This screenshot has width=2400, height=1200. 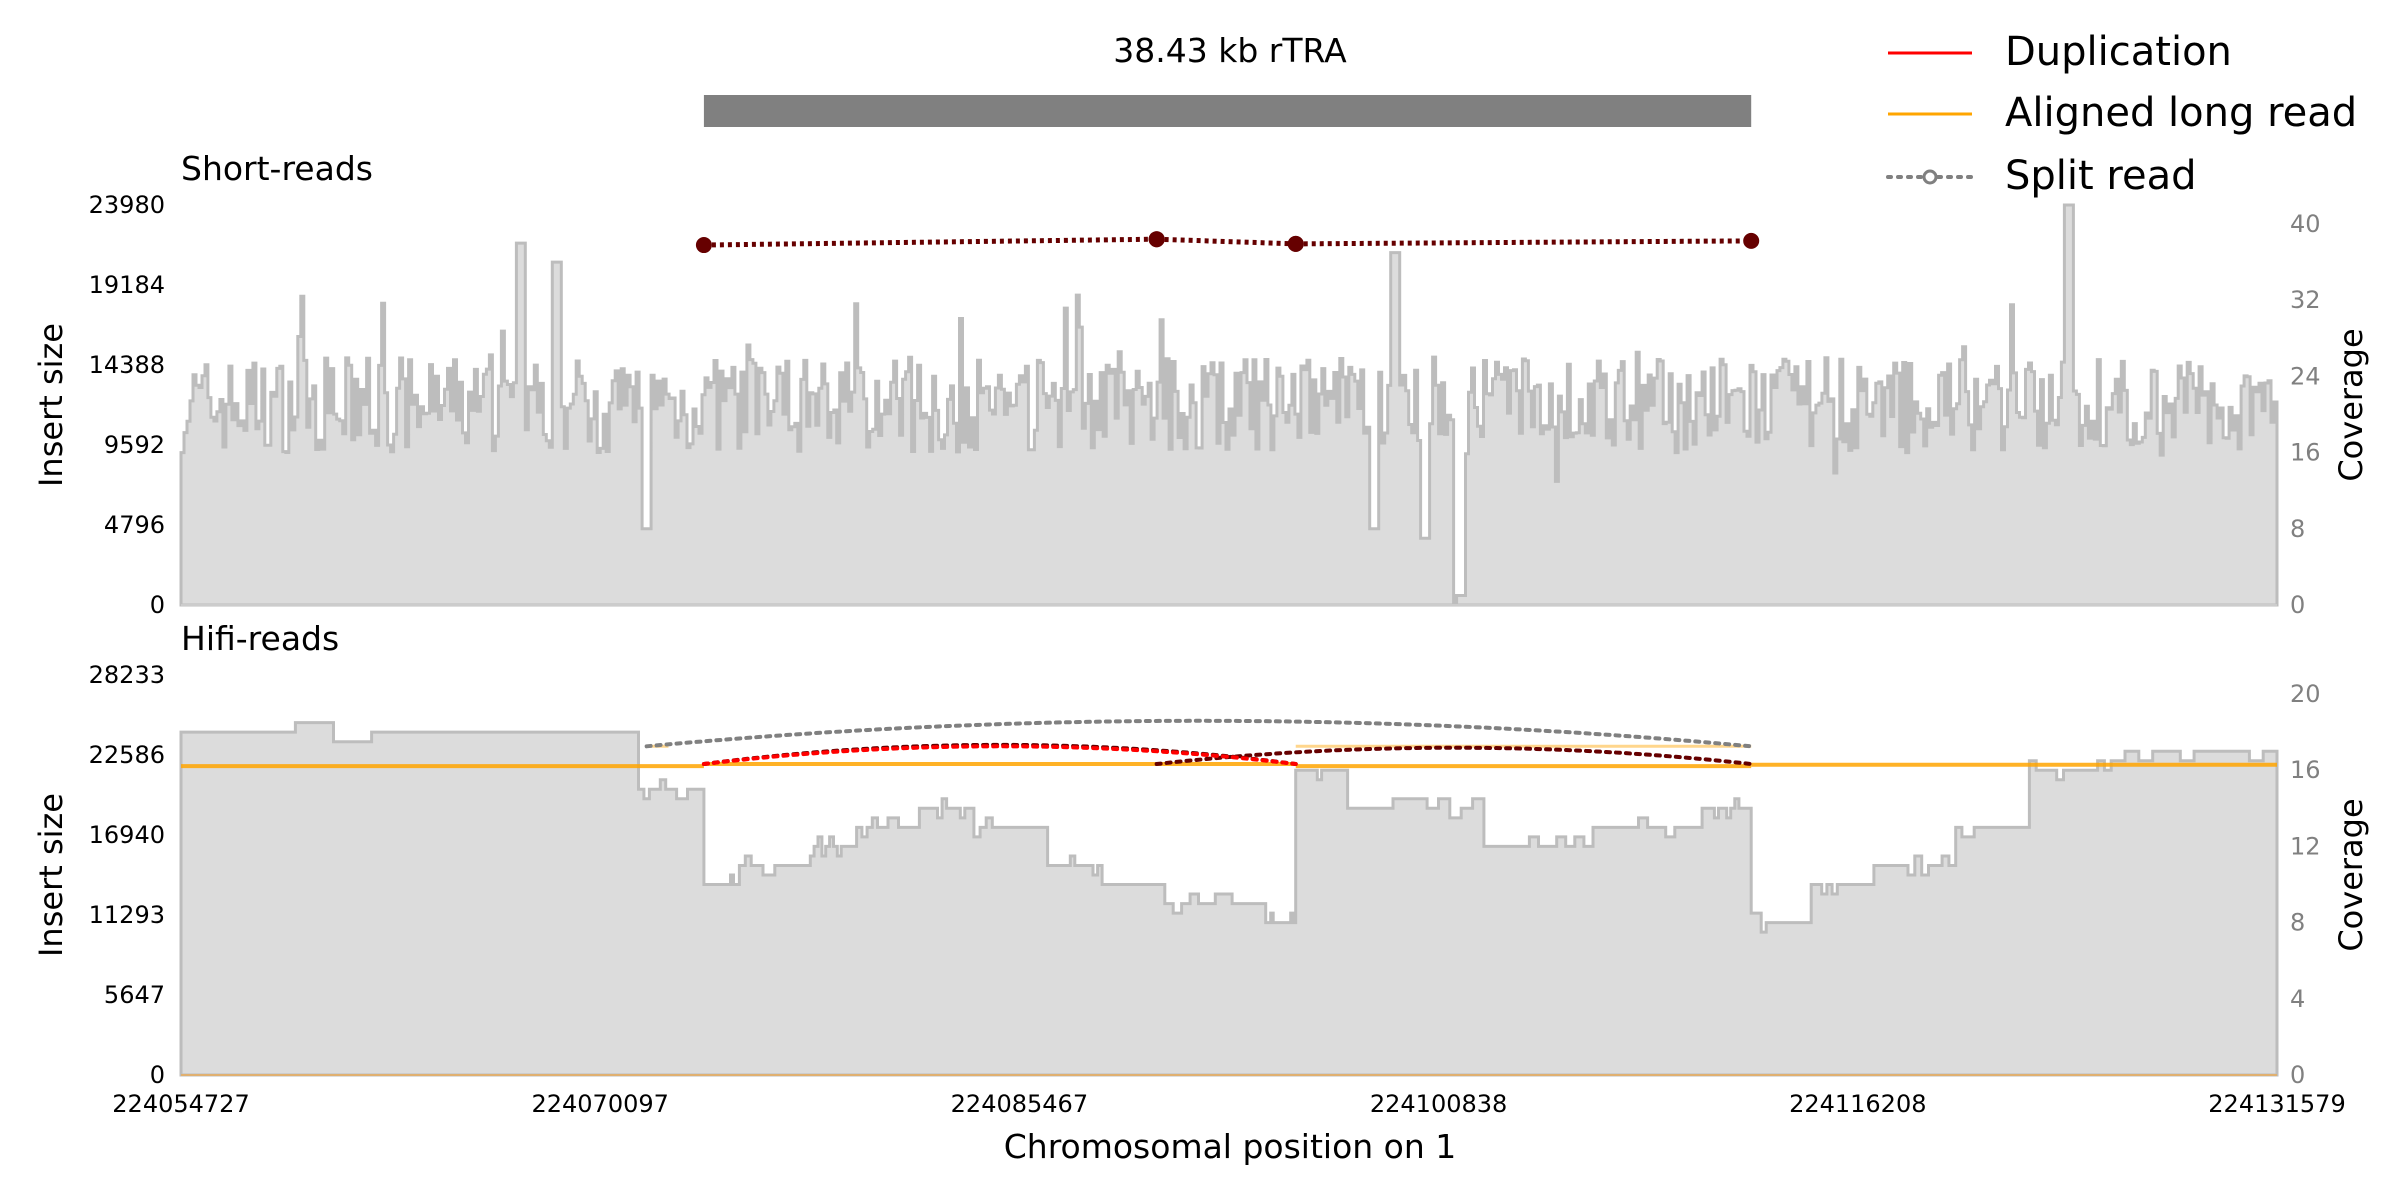 I want to click on coverage-tick-label: 40, so click(x=2305, y=224).